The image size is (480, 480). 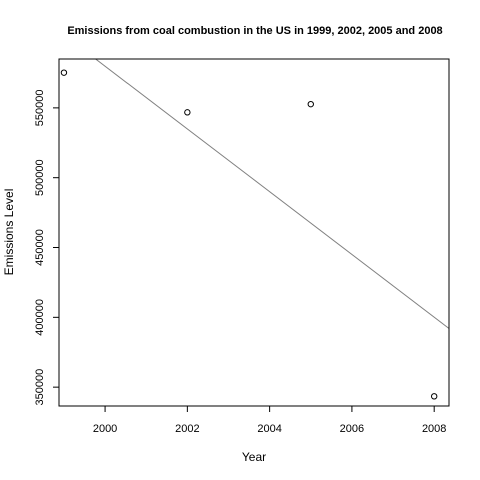 What do you see at coordinates (269, 429) in the screenshot?
I see `x-tick-label-2004: 2004` at bounding box center [269, 429].